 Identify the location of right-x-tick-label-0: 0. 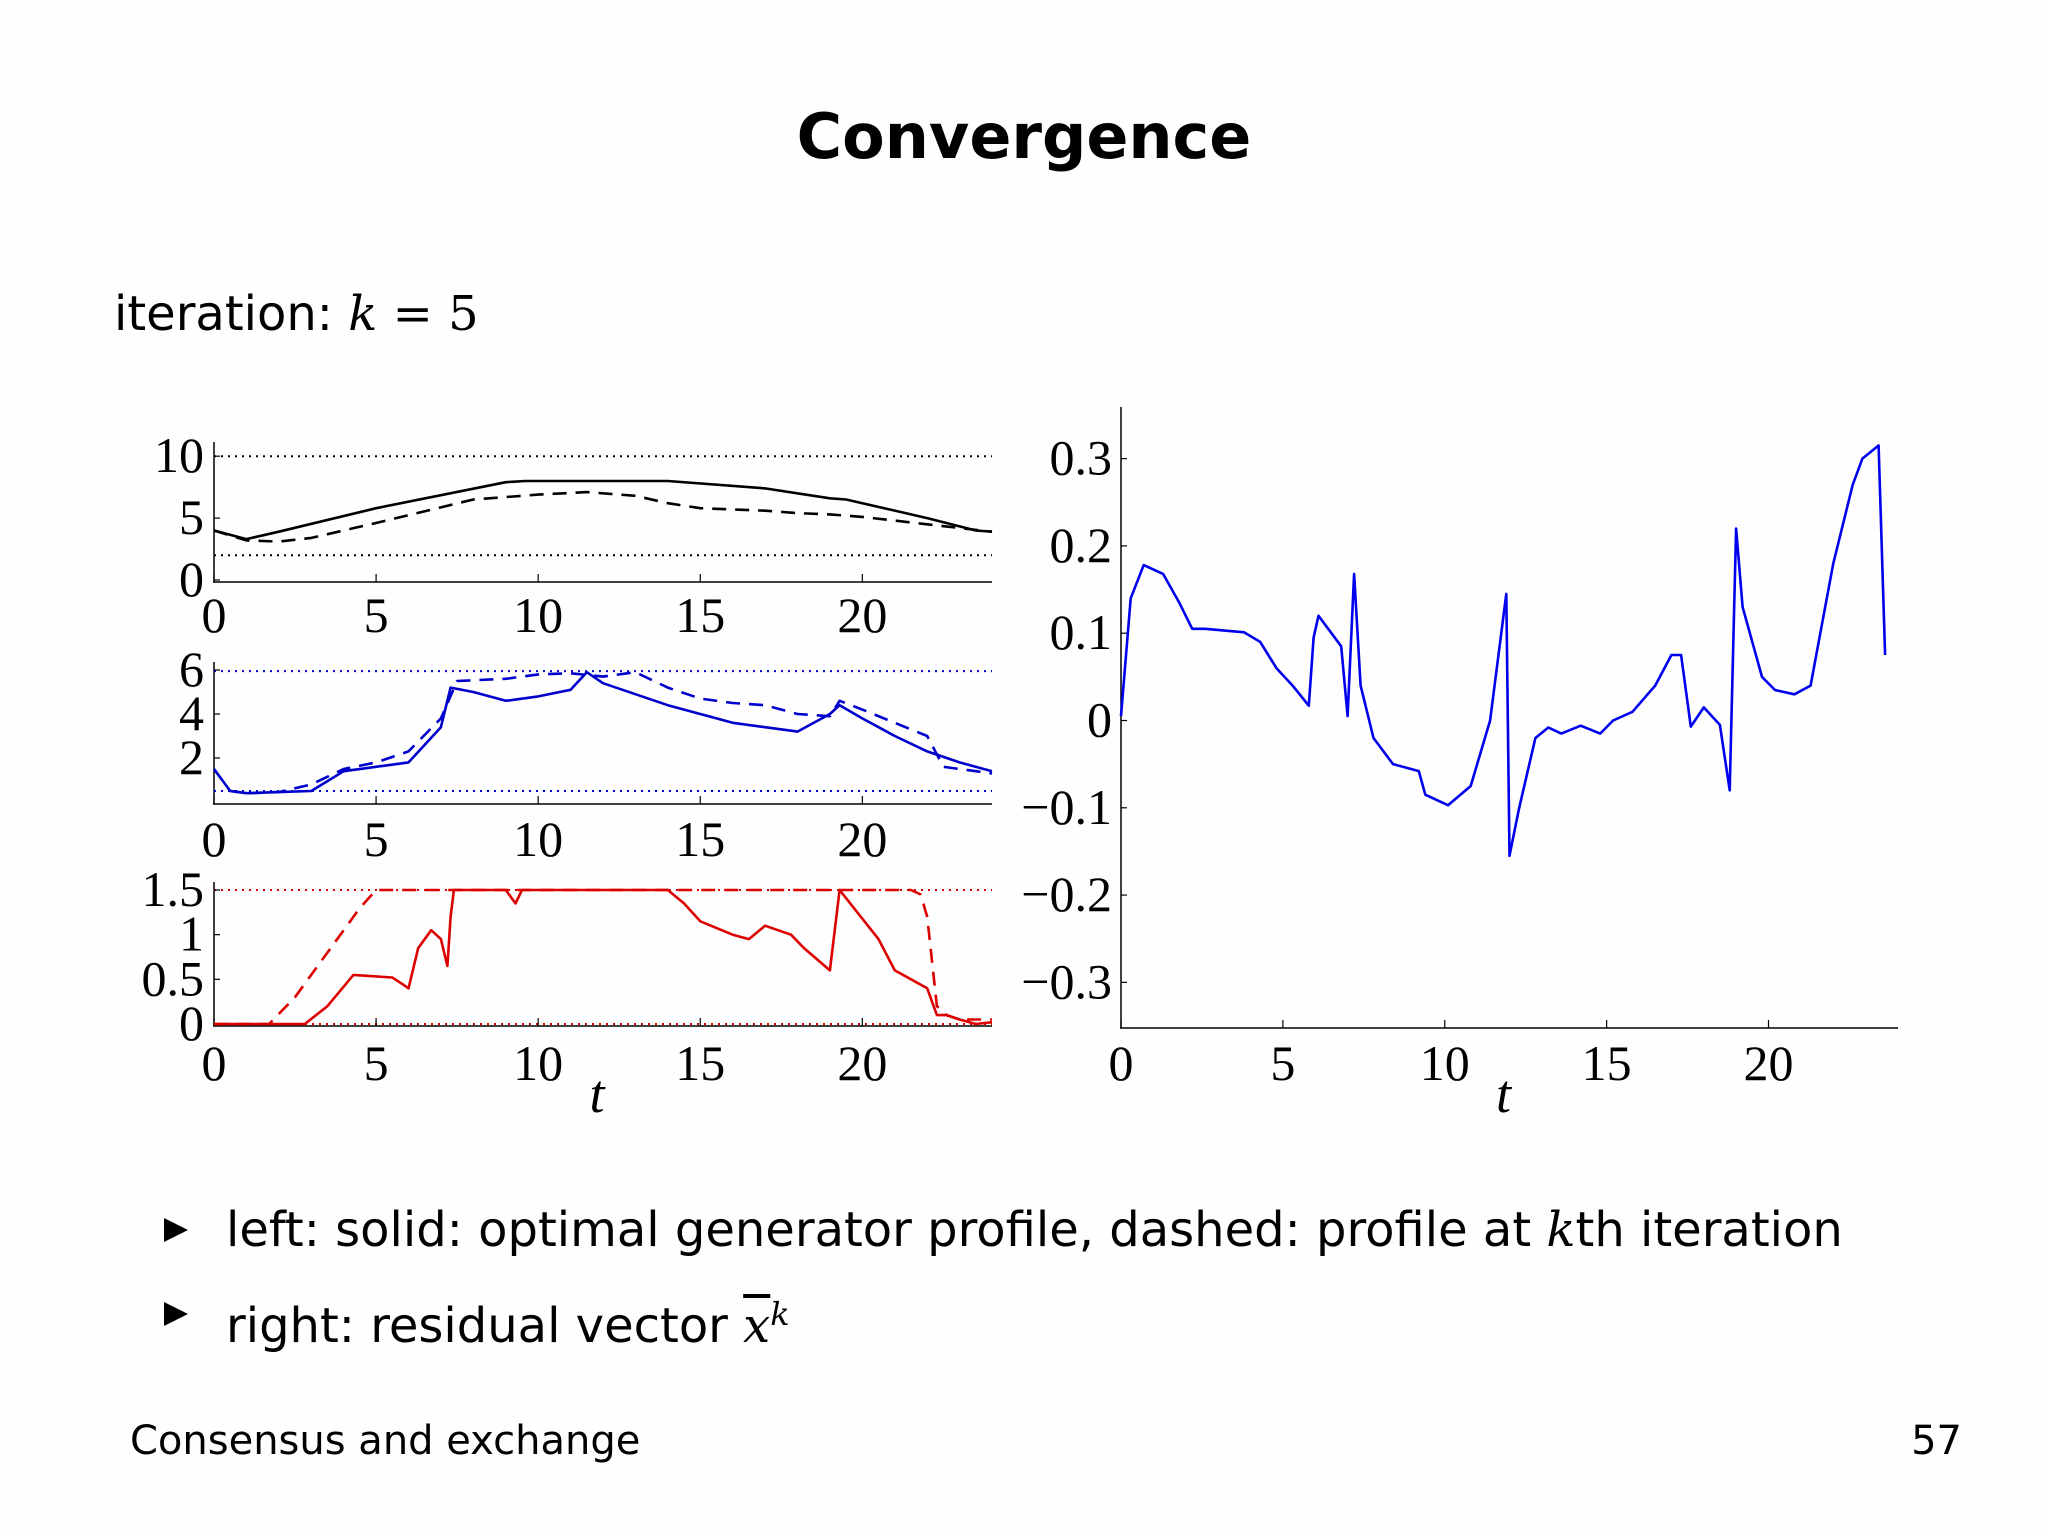
(1121, 1063).